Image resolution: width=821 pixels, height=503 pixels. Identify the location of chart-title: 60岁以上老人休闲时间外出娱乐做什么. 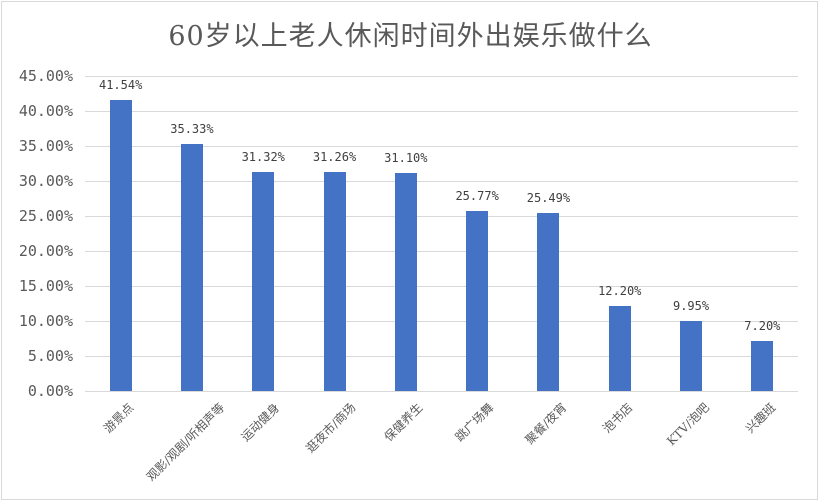
(410, 36).